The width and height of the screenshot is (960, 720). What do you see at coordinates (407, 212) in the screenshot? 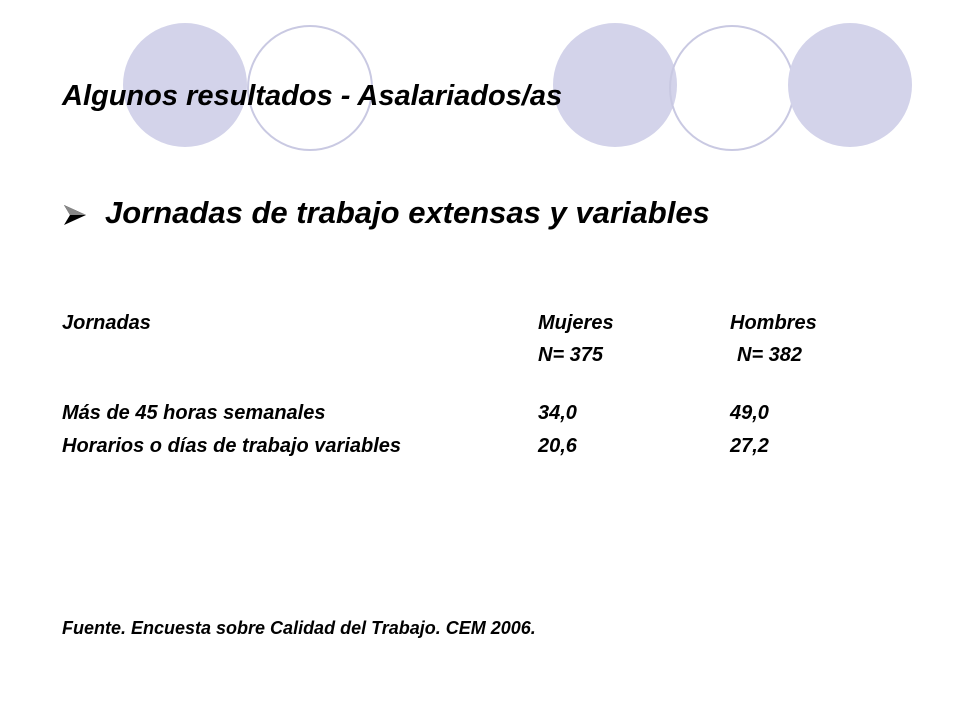
I see `bullet-text: Jornadas de trabajo extensas y variables` at bounding box center [407, 212].